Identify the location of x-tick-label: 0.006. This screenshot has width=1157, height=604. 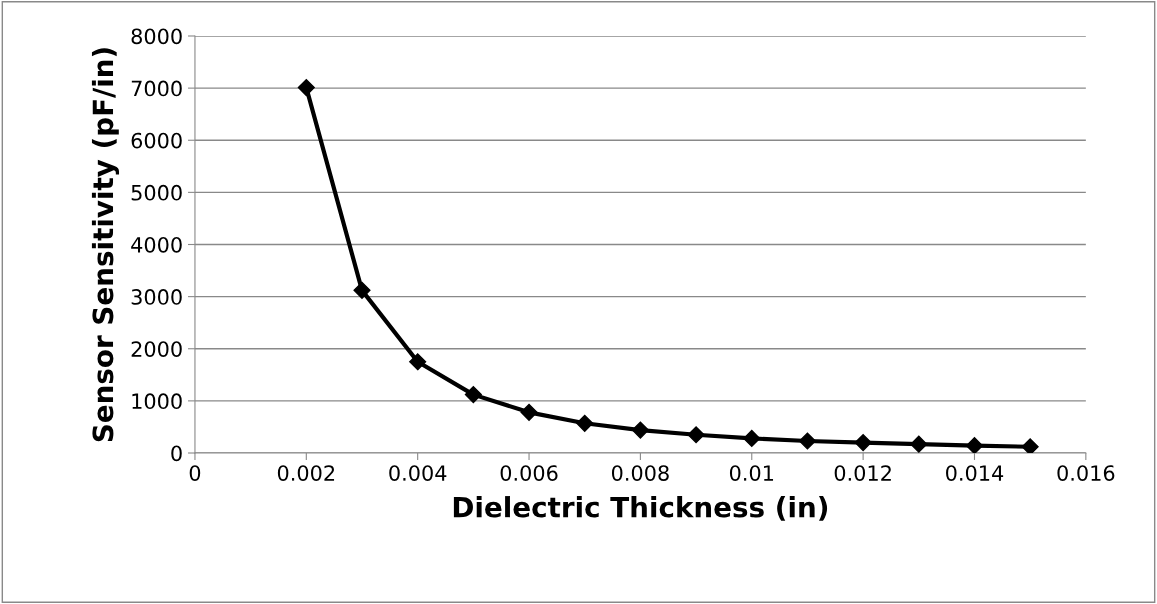
(529, 473).